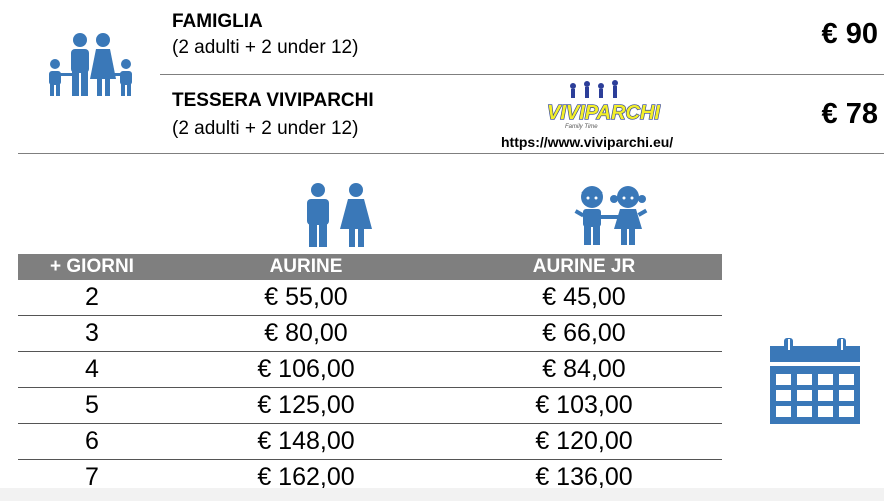  I want to click on table-row: 5 € 125,00 € 103,00, so click(370, 405).